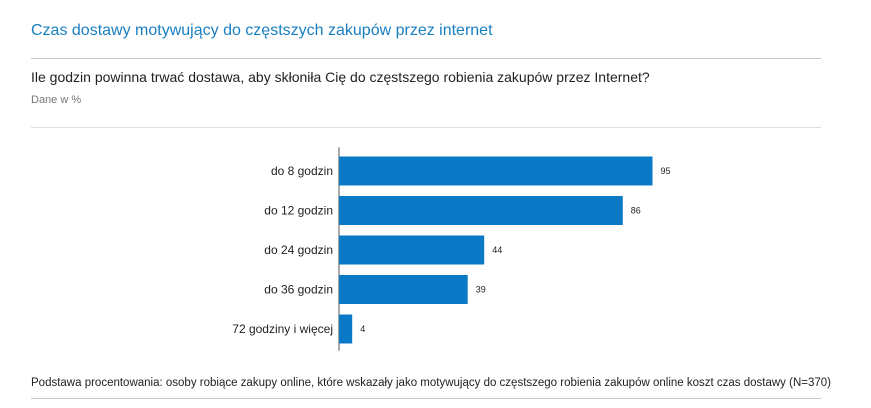  What do you see at coordinates (298, 250) in the screenshot?
I see `category-label-3: do 24 godzin` at bounding box center [298, 250].